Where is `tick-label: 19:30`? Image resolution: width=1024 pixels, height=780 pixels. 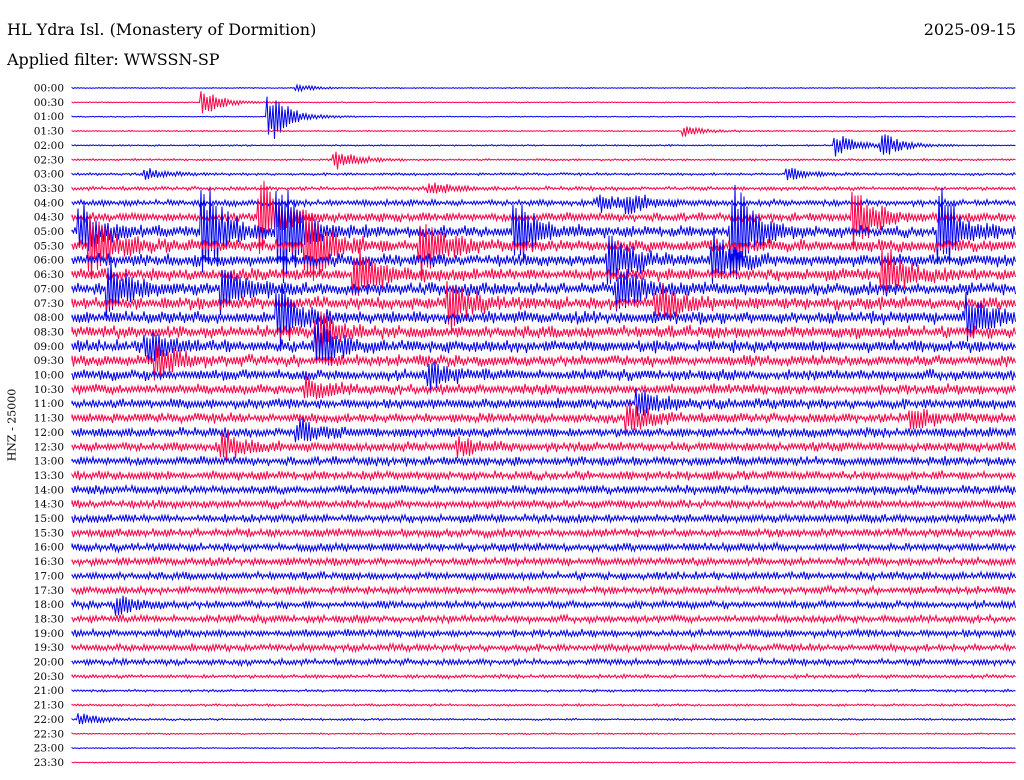 tick-label: 19:30 is located at coordinates (49, 648).